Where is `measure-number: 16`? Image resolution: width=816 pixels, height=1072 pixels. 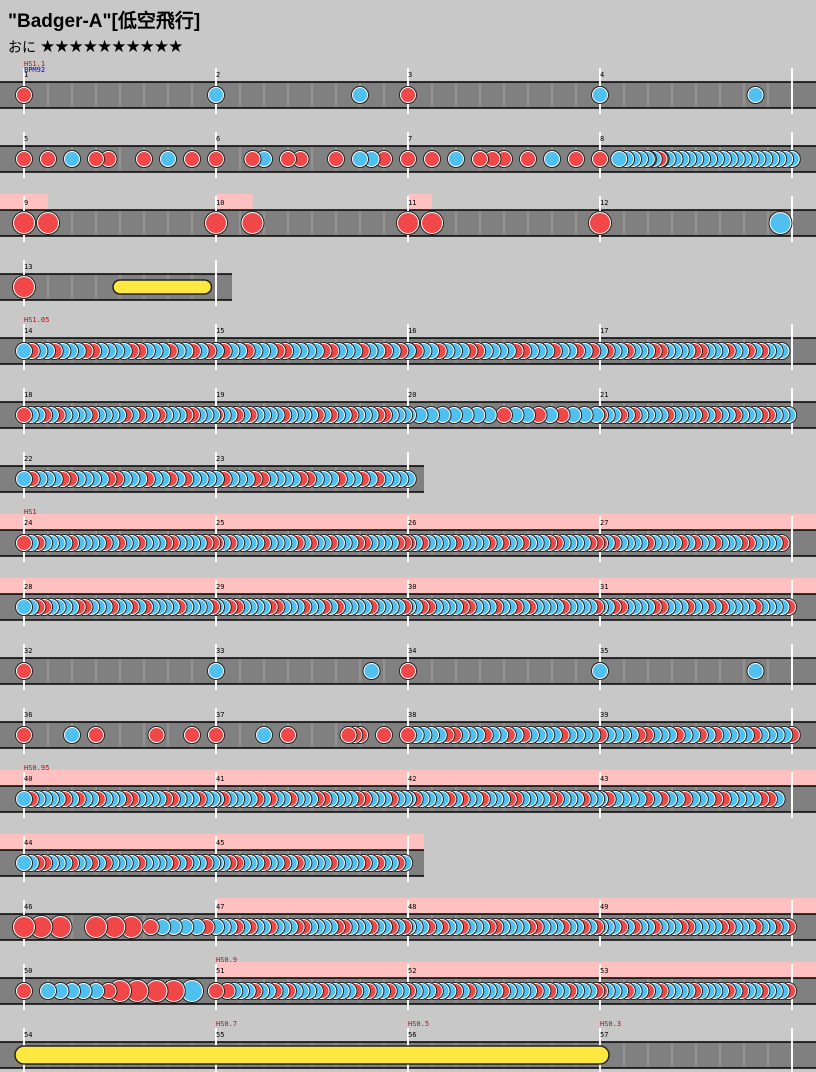 measure-number: 16 is located at coordinates (412, 331).